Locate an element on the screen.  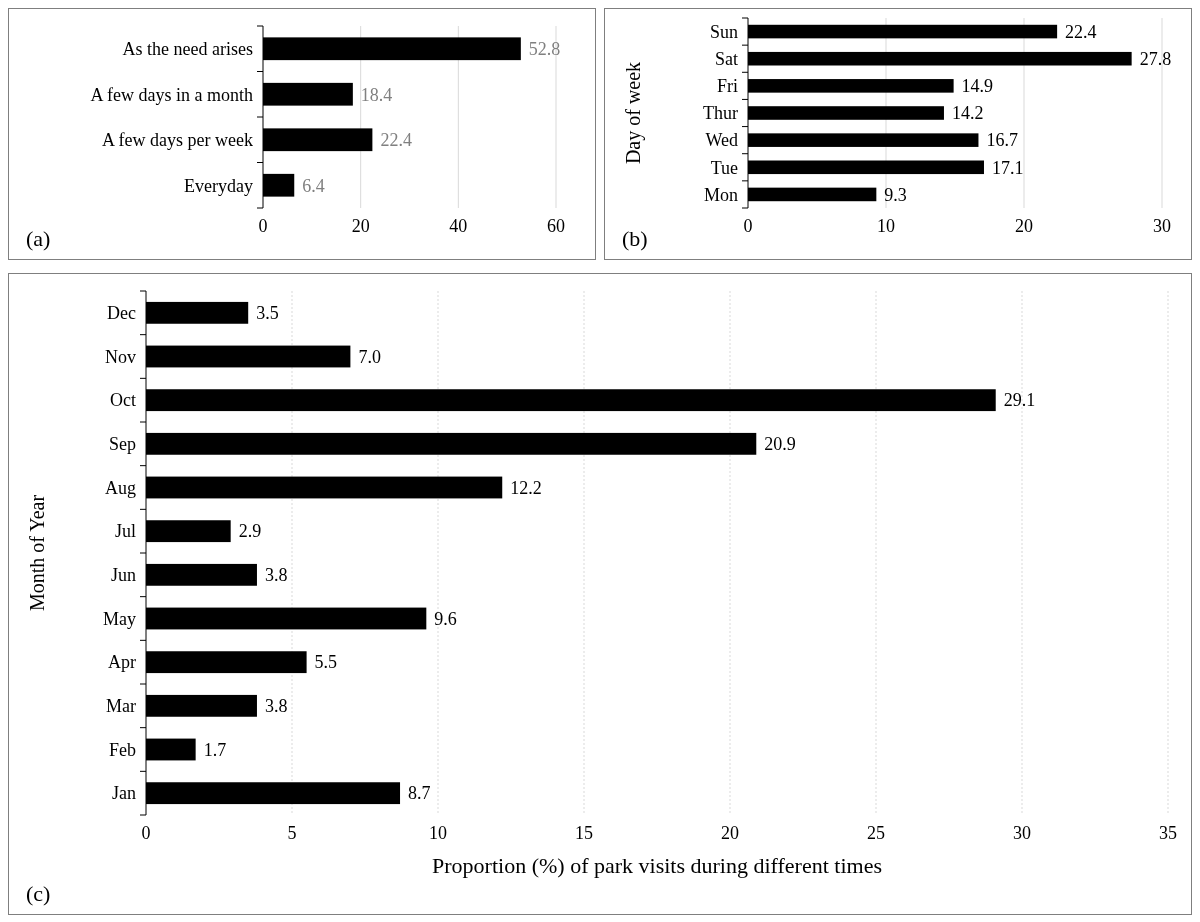
data-label: 2.9 is located at coordinates (250, 531).